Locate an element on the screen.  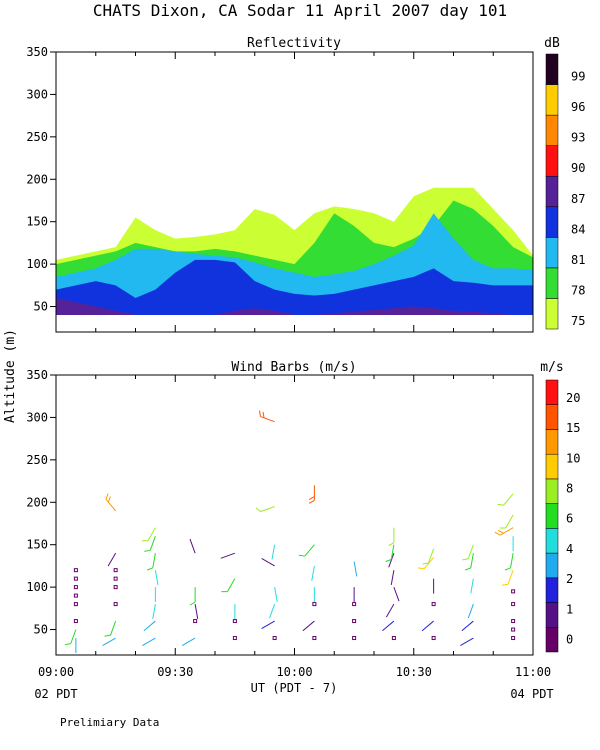
reflectivity-y-ticks: 50 100 150 200 250 300 350 is located at coordinates (41, 179).